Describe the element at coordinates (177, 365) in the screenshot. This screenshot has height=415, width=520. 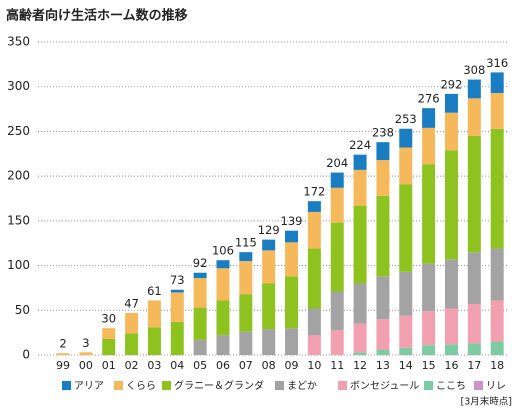
I see `x-tick-label: 04` at that location.